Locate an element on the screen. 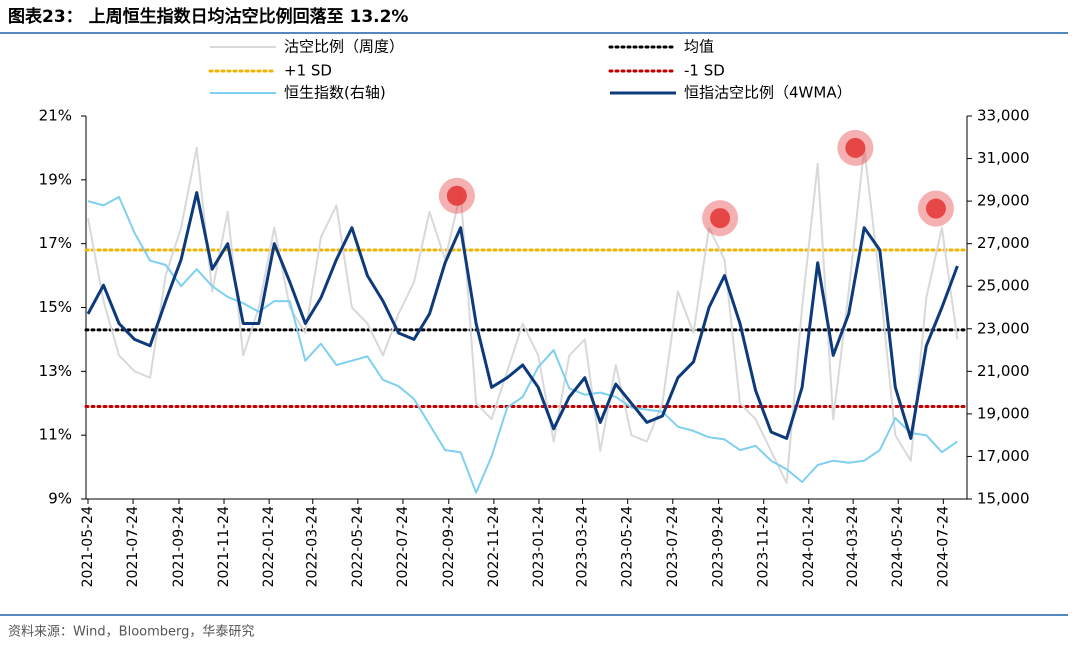 Image resolution: width=1080 pixels, height=649 pixels. x-tick-label: 2024-05-24 is located at coordinates (898, 546).